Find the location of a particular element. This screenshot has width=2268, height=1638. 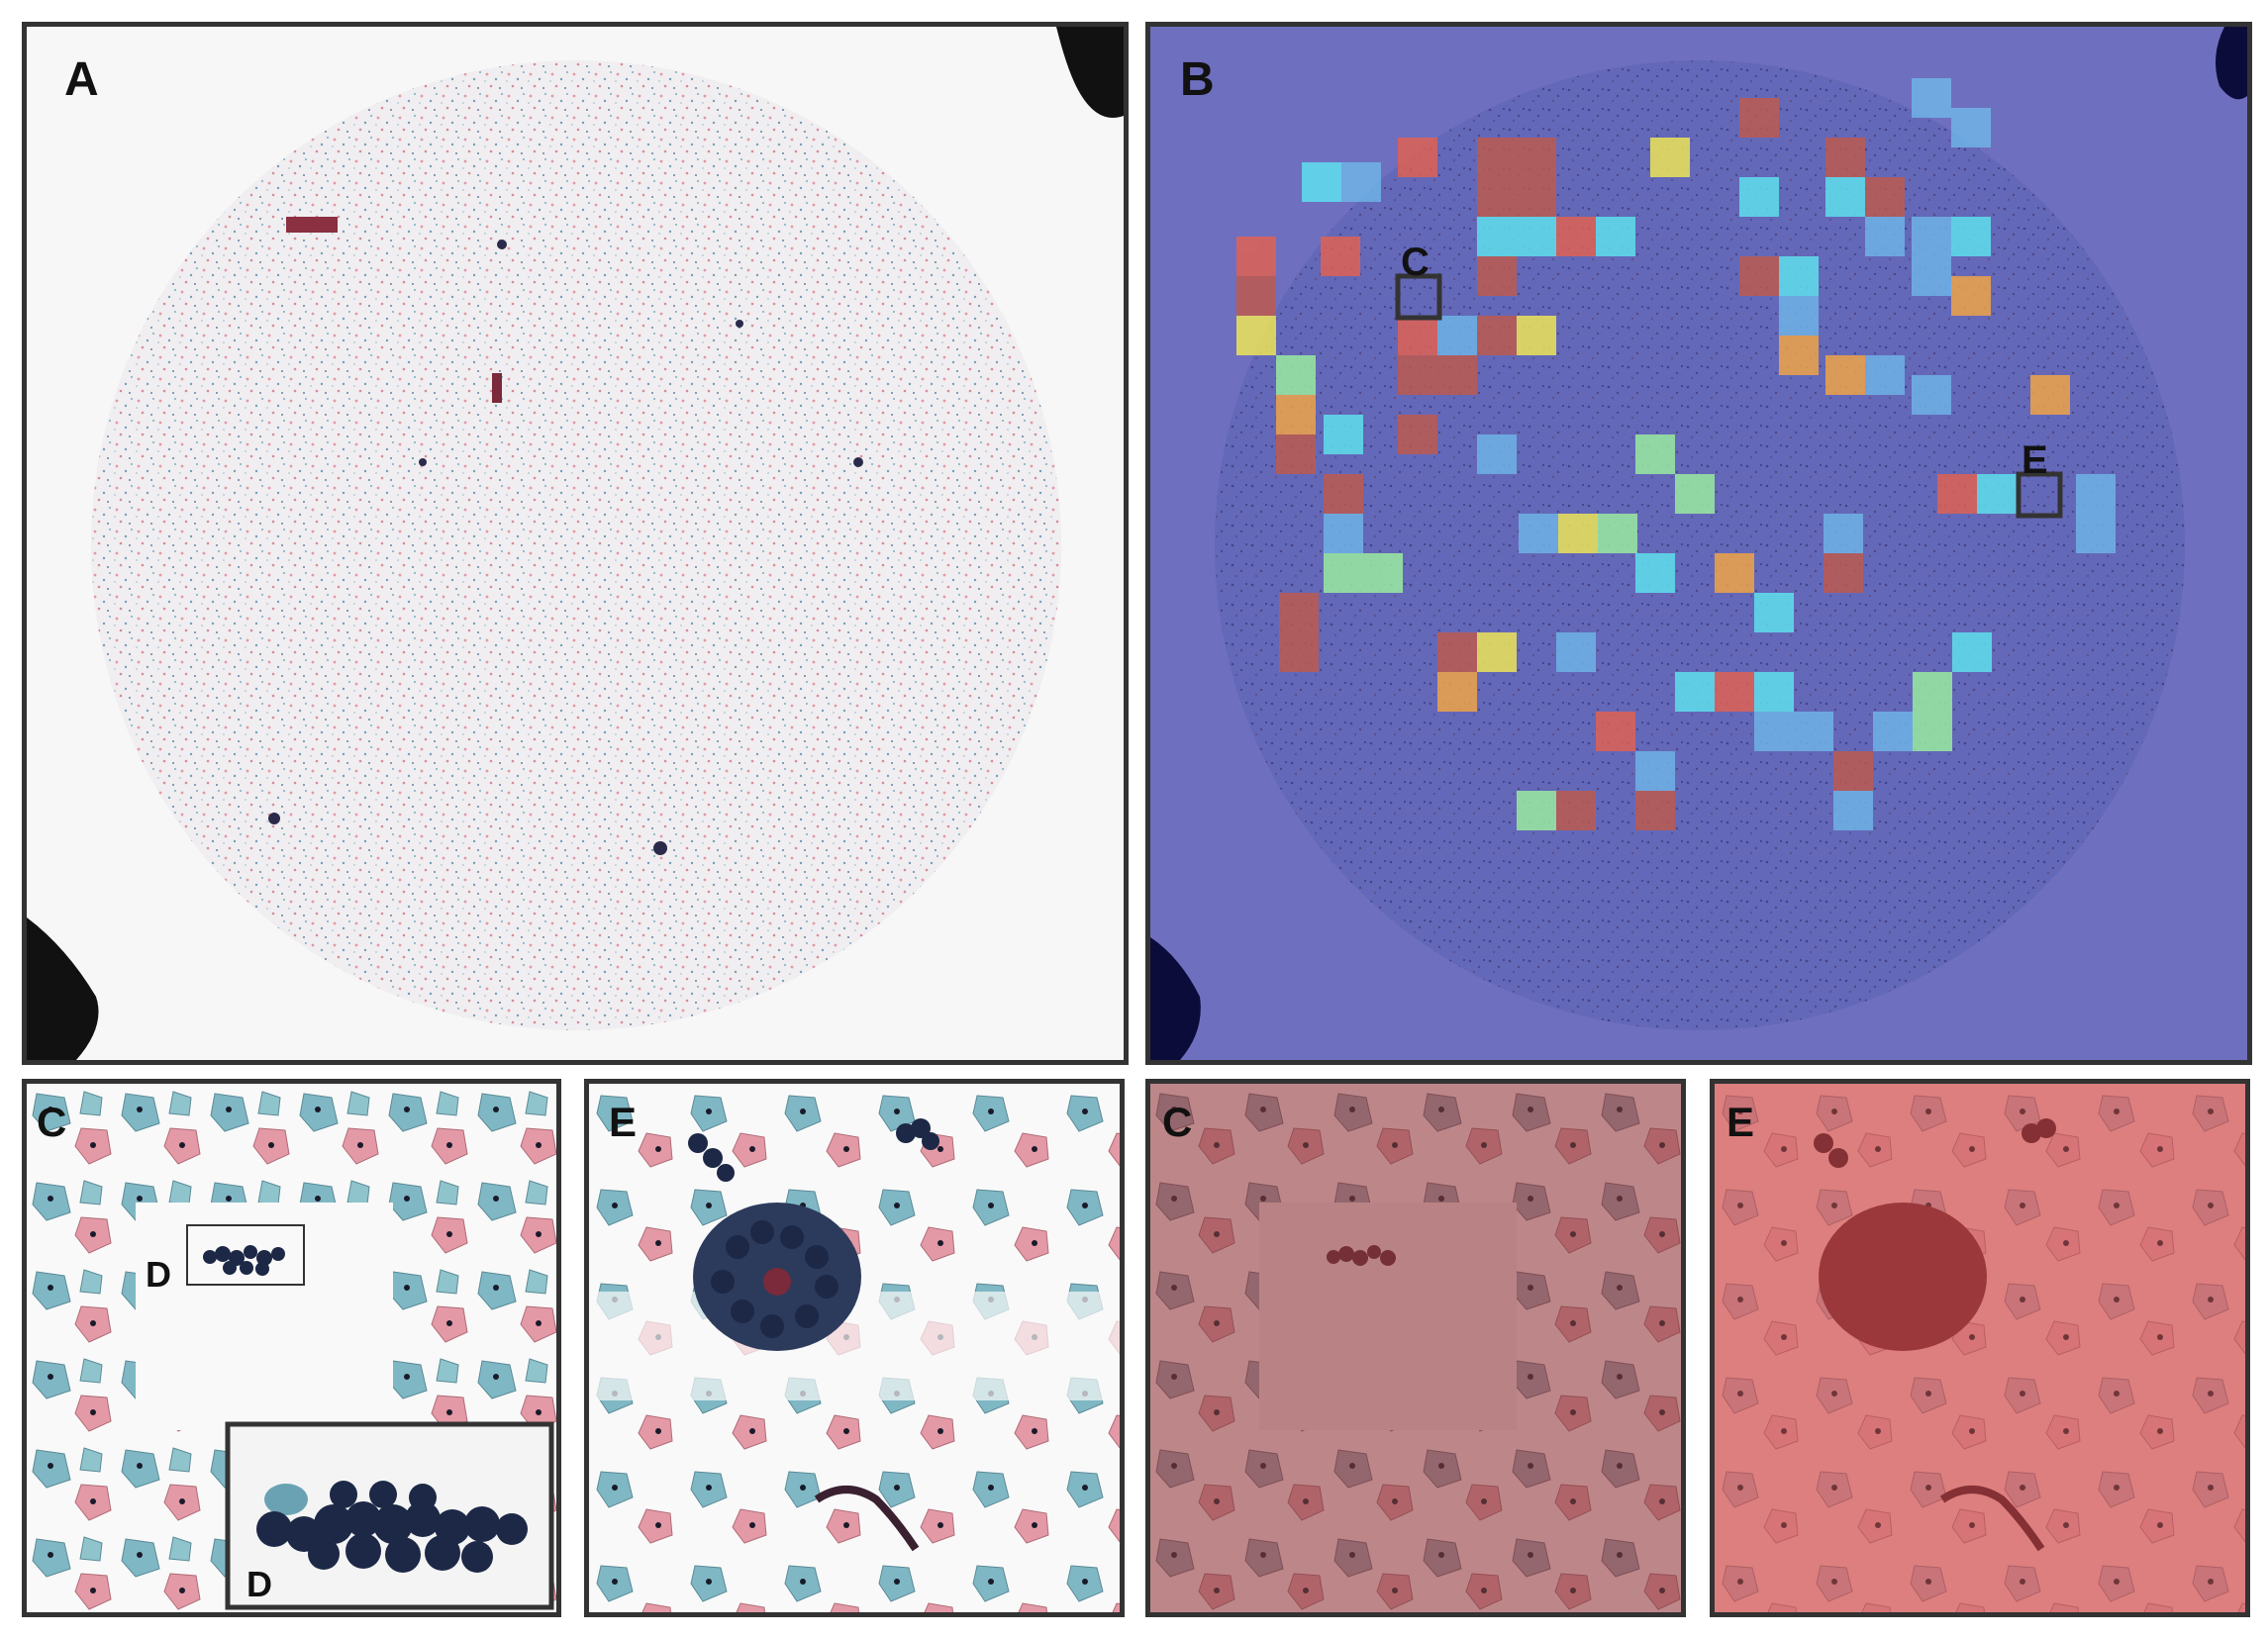

marker-box-c is located at coordinates (1418, 297).